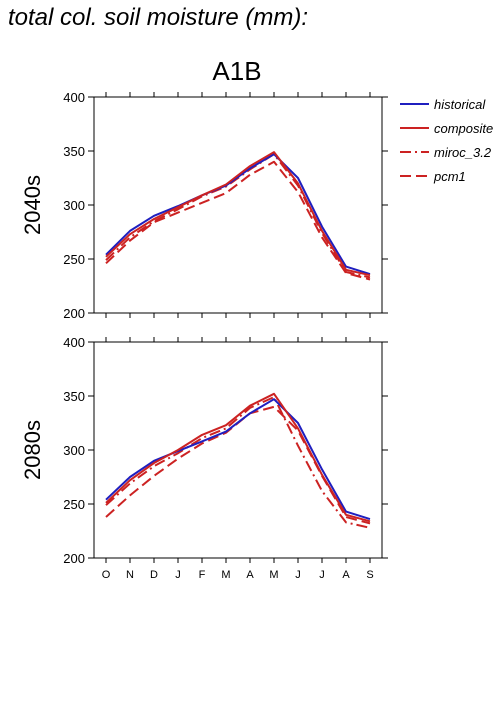 This screenshot has height=709, width=501. I want to click on page-title: total col. soil moisture (mm):, so click(158, 17).